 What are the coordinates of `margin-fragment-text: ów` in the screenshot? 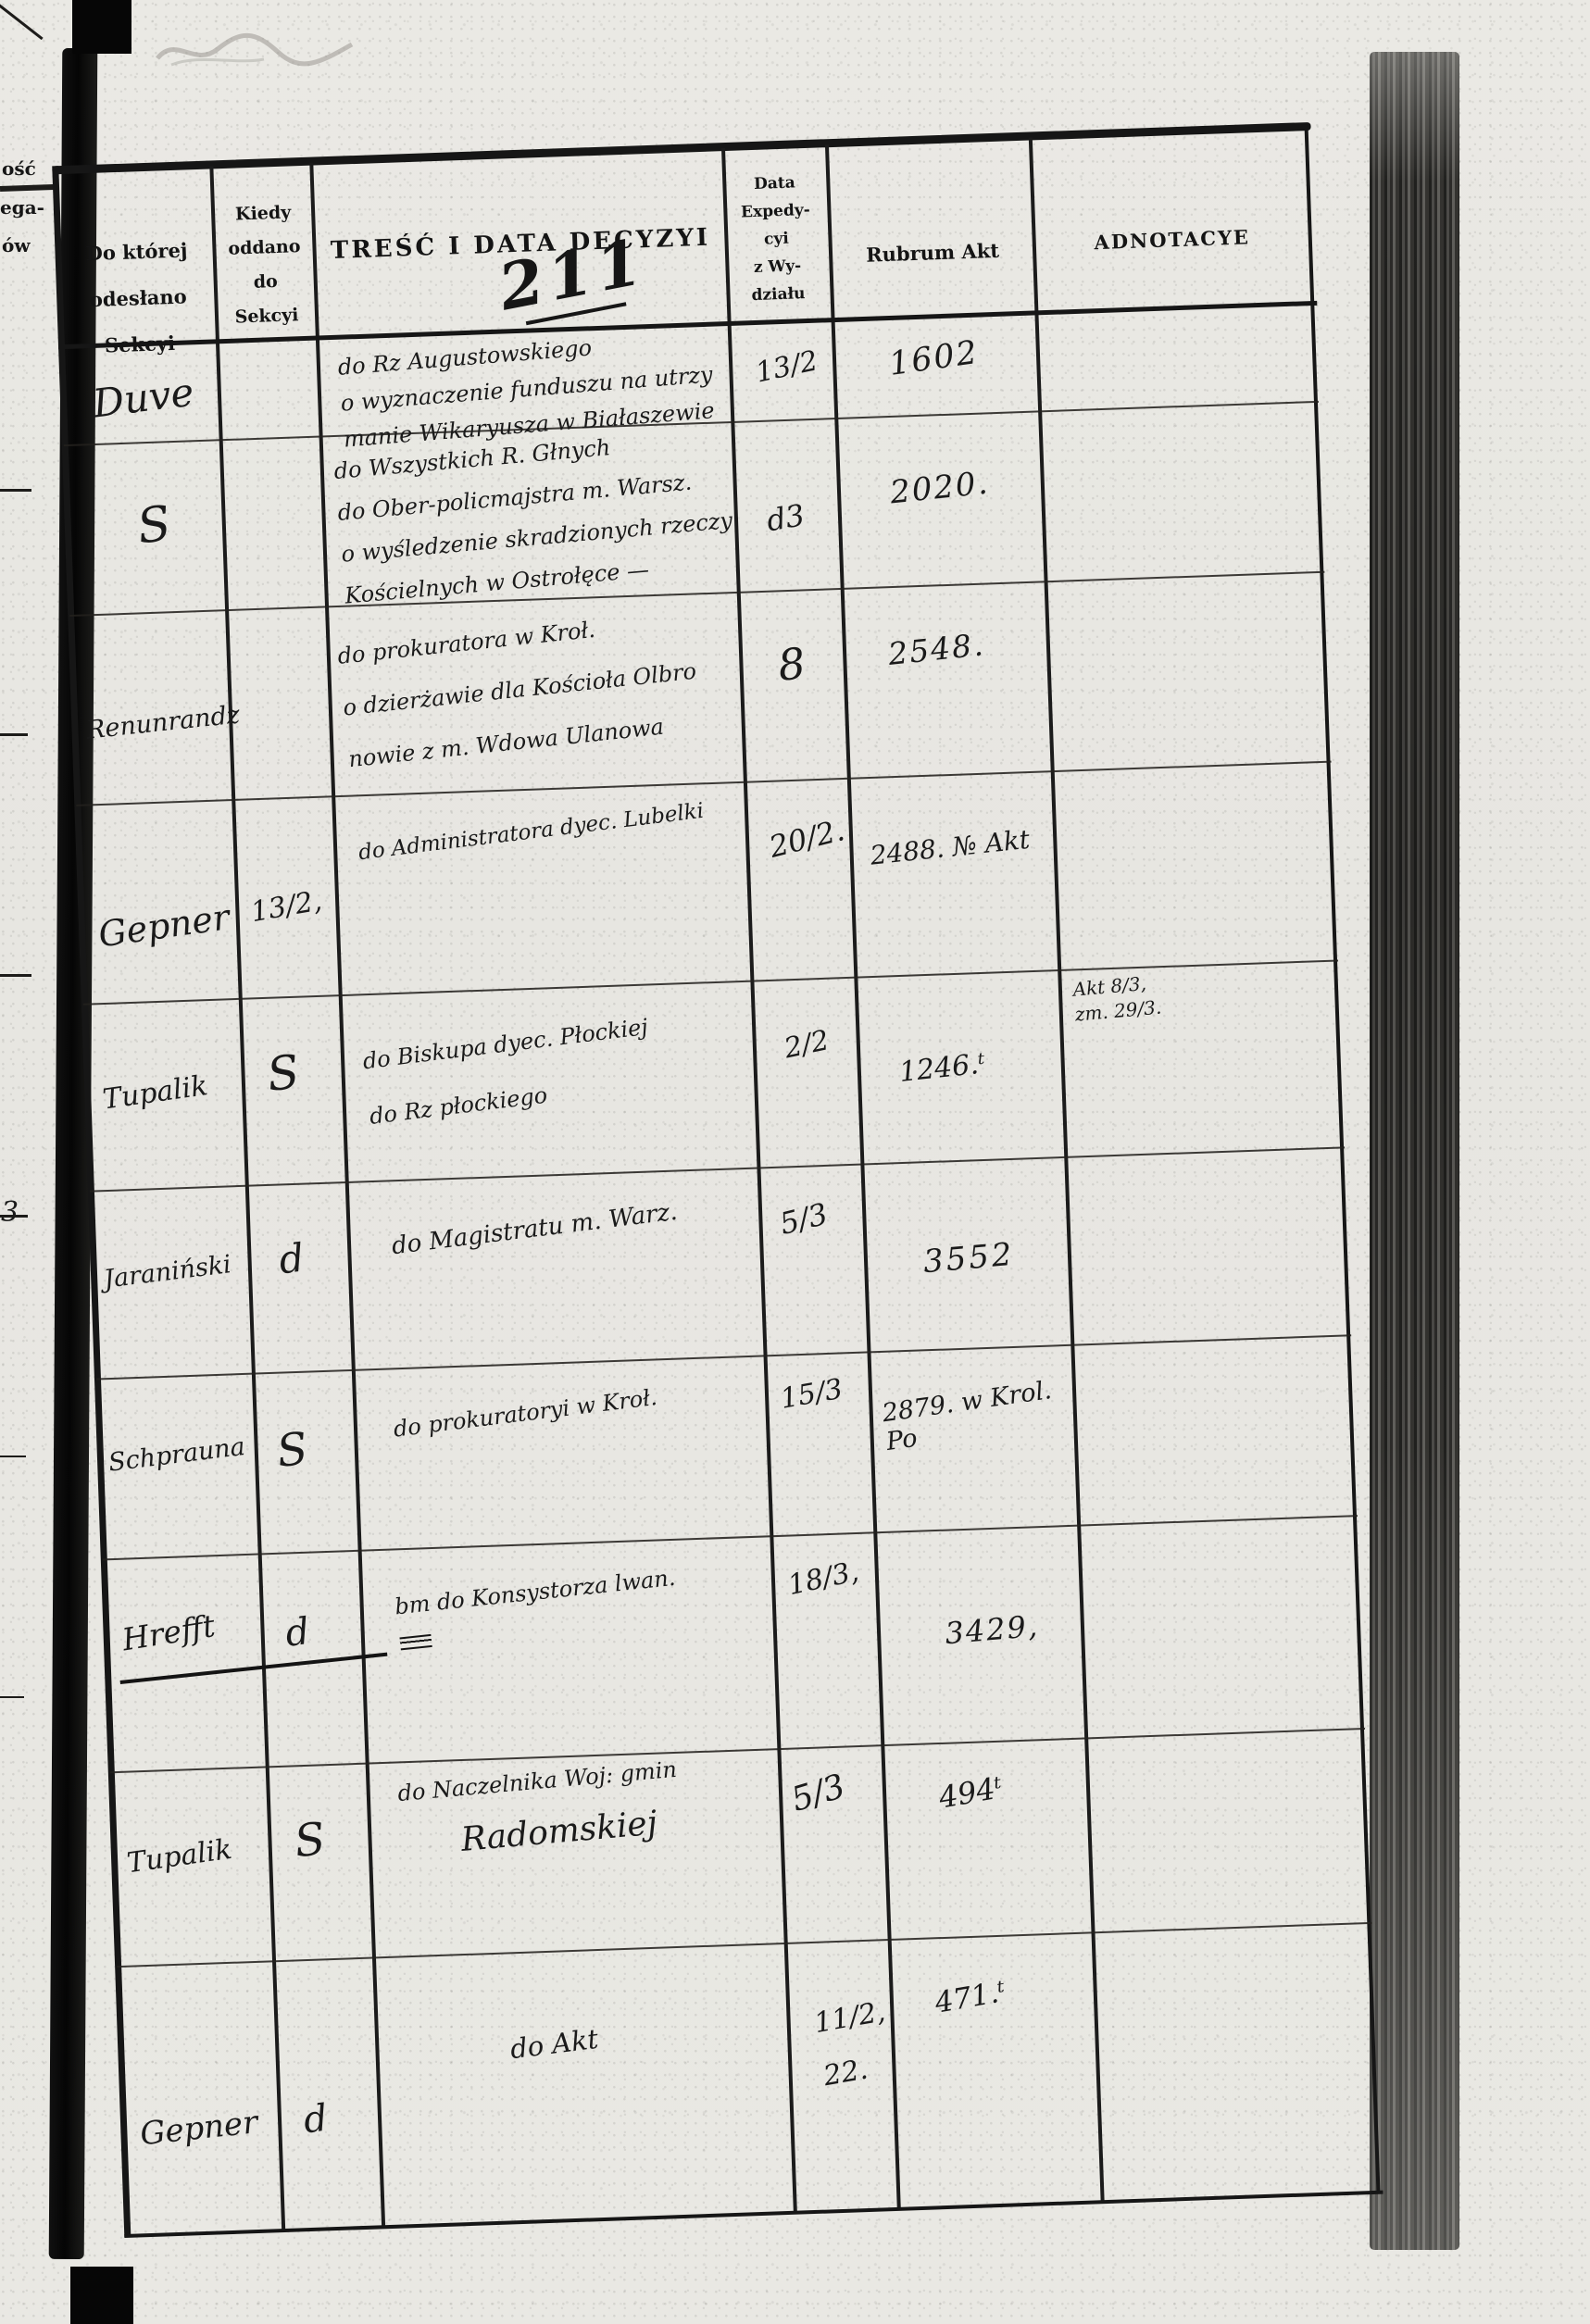 It's located at (16, 245).